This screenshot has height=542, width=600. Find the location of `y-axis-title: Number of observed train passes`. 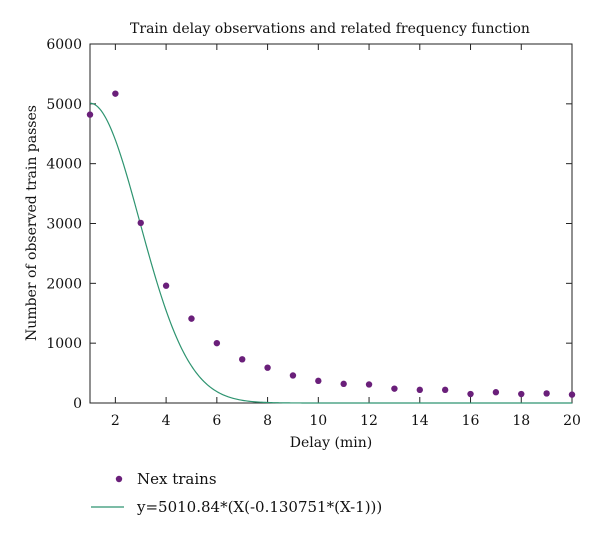

y-axis-title: Number of observed train passes is located at coordinates (32, 223).